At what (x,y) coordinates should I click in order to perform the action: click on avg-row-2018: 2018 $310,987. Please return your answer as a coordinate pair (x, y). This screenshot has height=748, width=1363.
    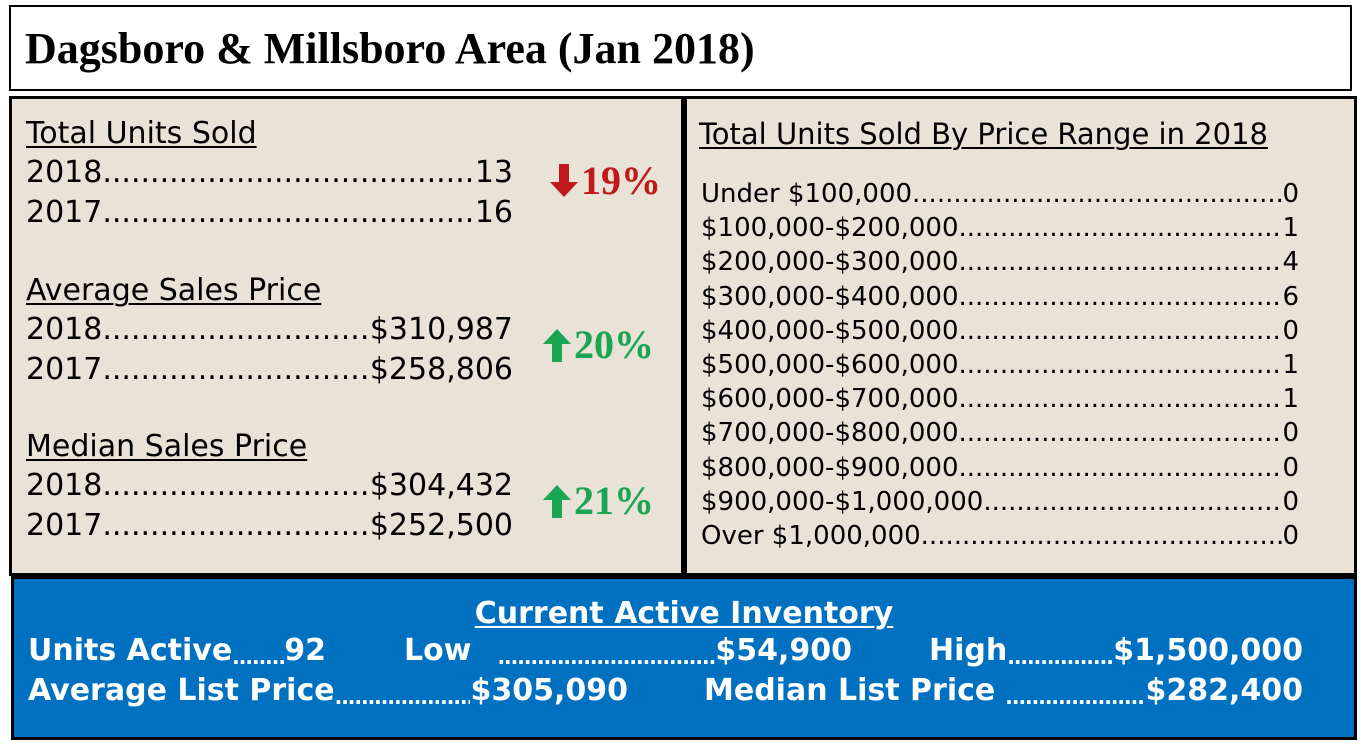
    Looking at the image, I should click on (269, 330).